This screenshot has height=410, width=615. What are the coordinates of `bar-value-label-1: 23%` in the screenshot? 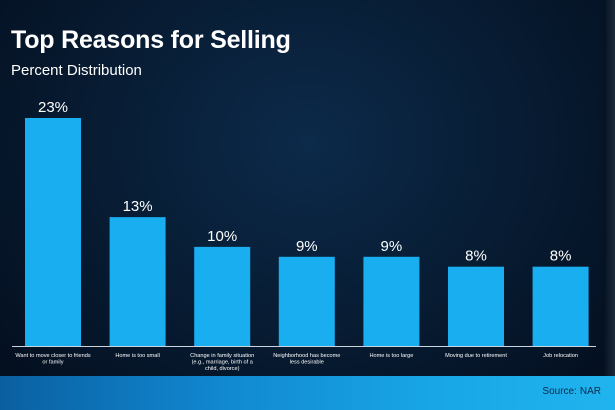 It's located at (53, 107).